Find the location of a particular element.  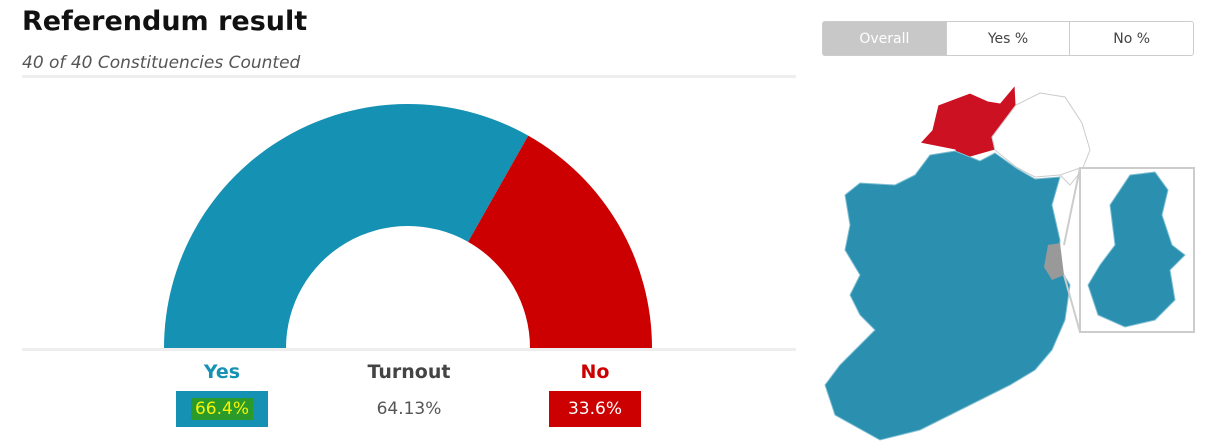

value-label: 33.6% is located at coordinates (594, 409).